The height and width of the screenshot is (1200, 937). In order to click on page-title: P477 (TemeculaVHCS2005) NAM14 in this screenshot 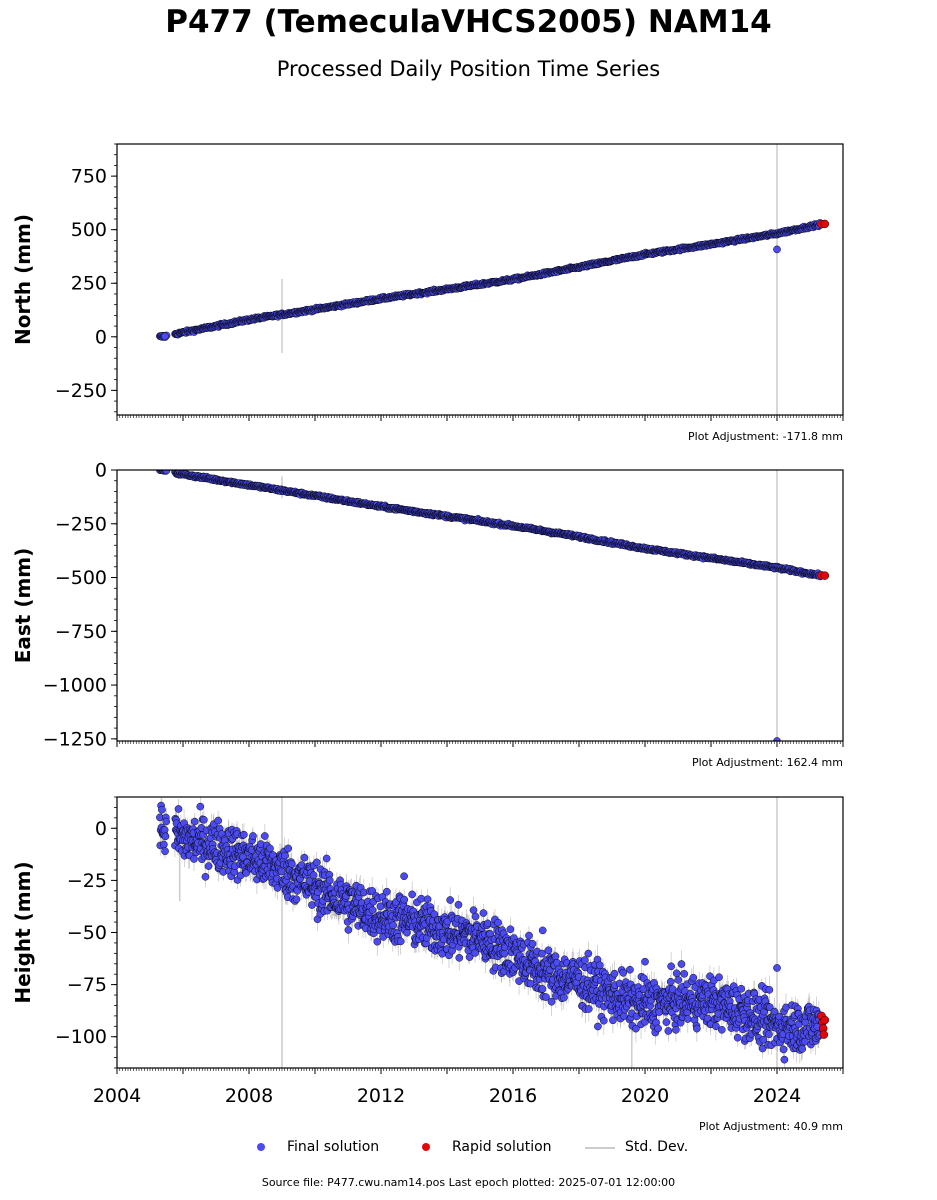, I will do `click(468, 22)`.